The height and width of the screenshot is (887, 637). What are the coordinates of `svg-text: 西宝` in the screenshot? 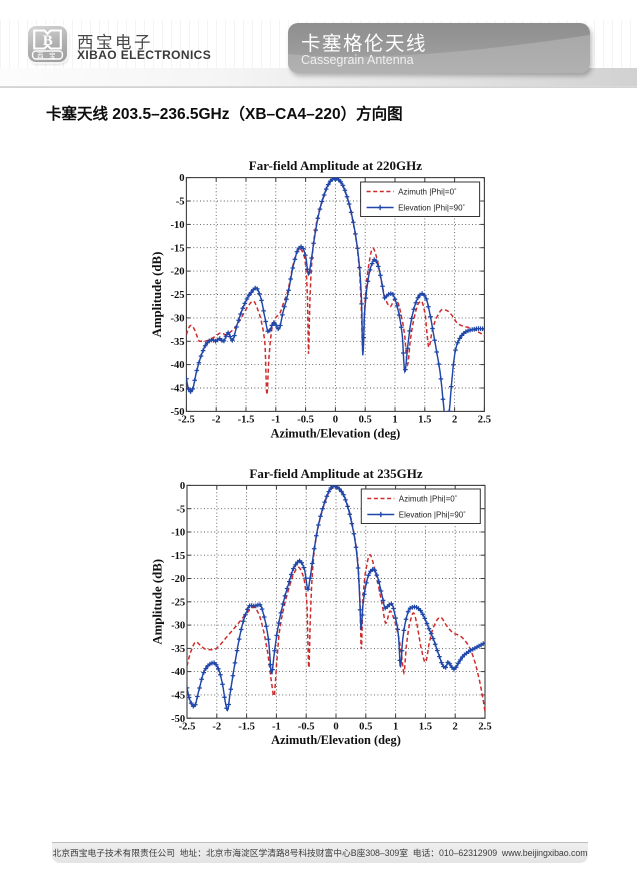 It's located at (49, 54).